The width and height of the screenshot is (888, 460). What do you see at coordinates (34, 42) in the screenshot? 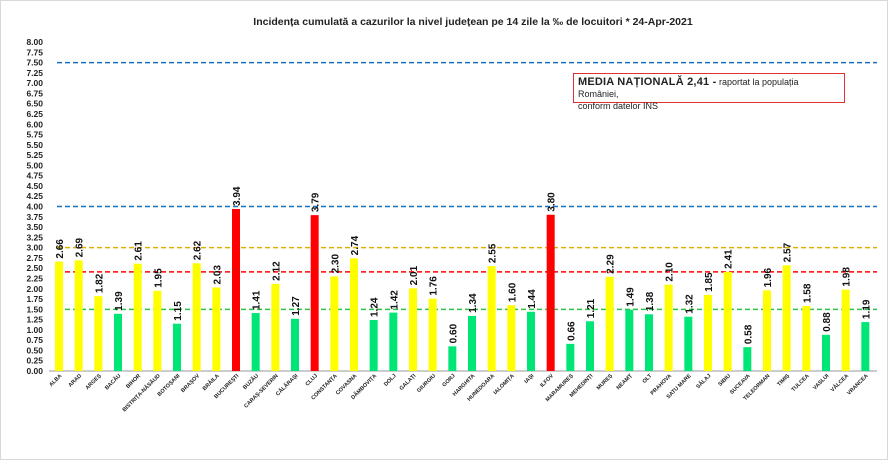
I see `y-tick-label: 8.00` at bounding box center [34, 42].